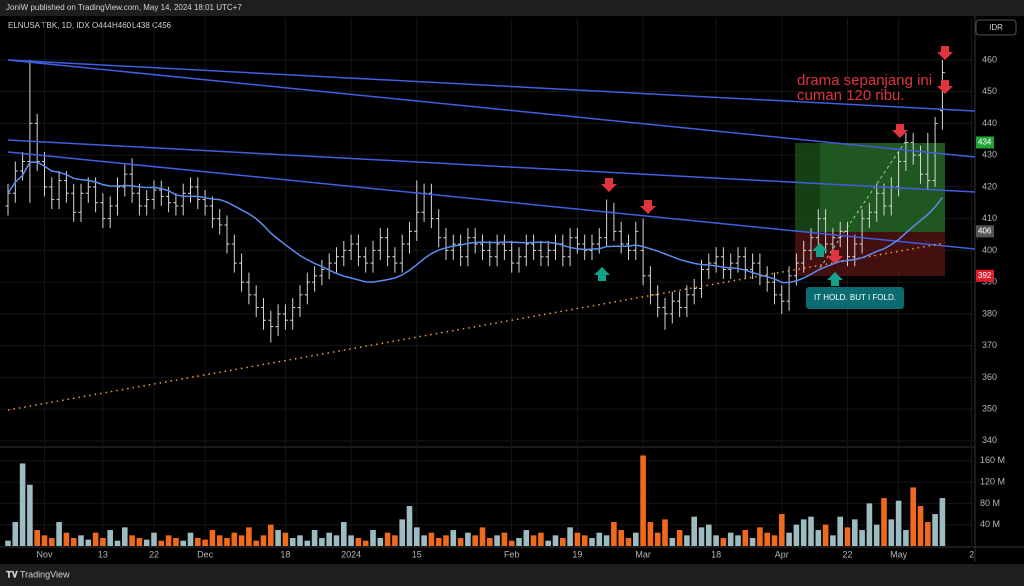  I want to click on volume-tick-label: 120 M, so click(992, 481).